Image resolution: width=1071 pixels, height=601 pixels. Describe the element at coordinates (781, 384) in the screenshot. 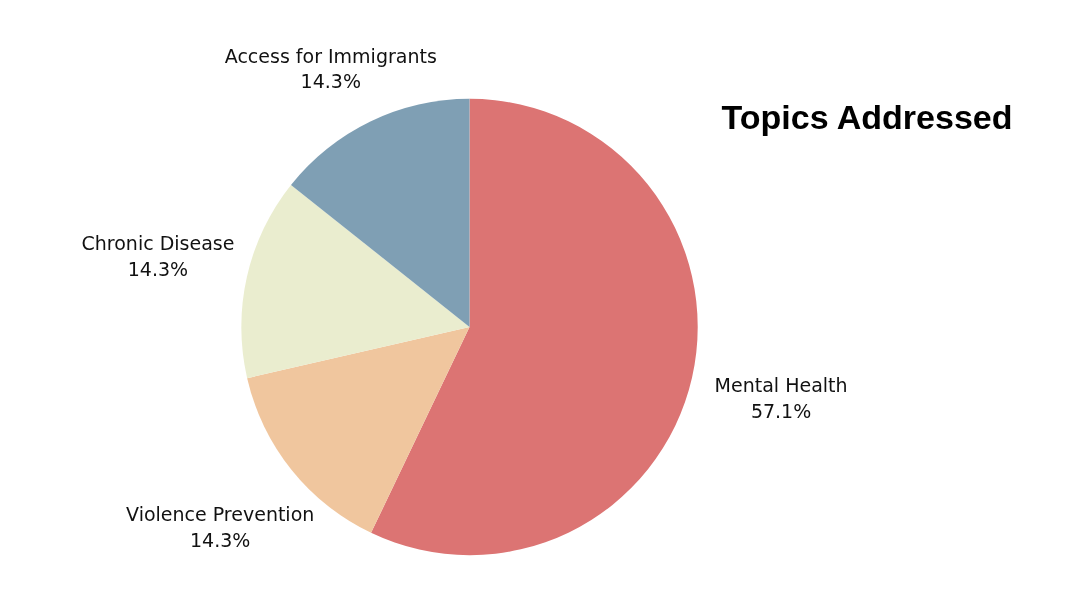

I see `slice-label: Mental Health` at that location.